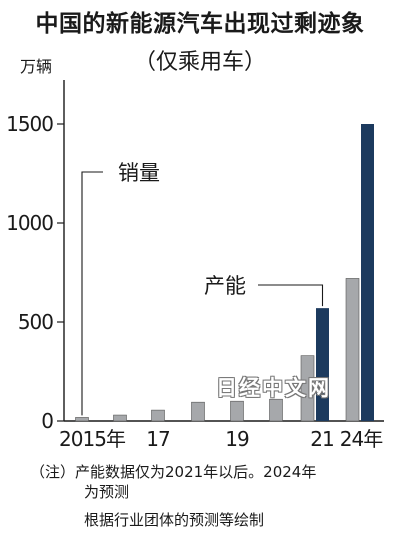  I want to click on x-tick-label: 19, so click(237, 439).